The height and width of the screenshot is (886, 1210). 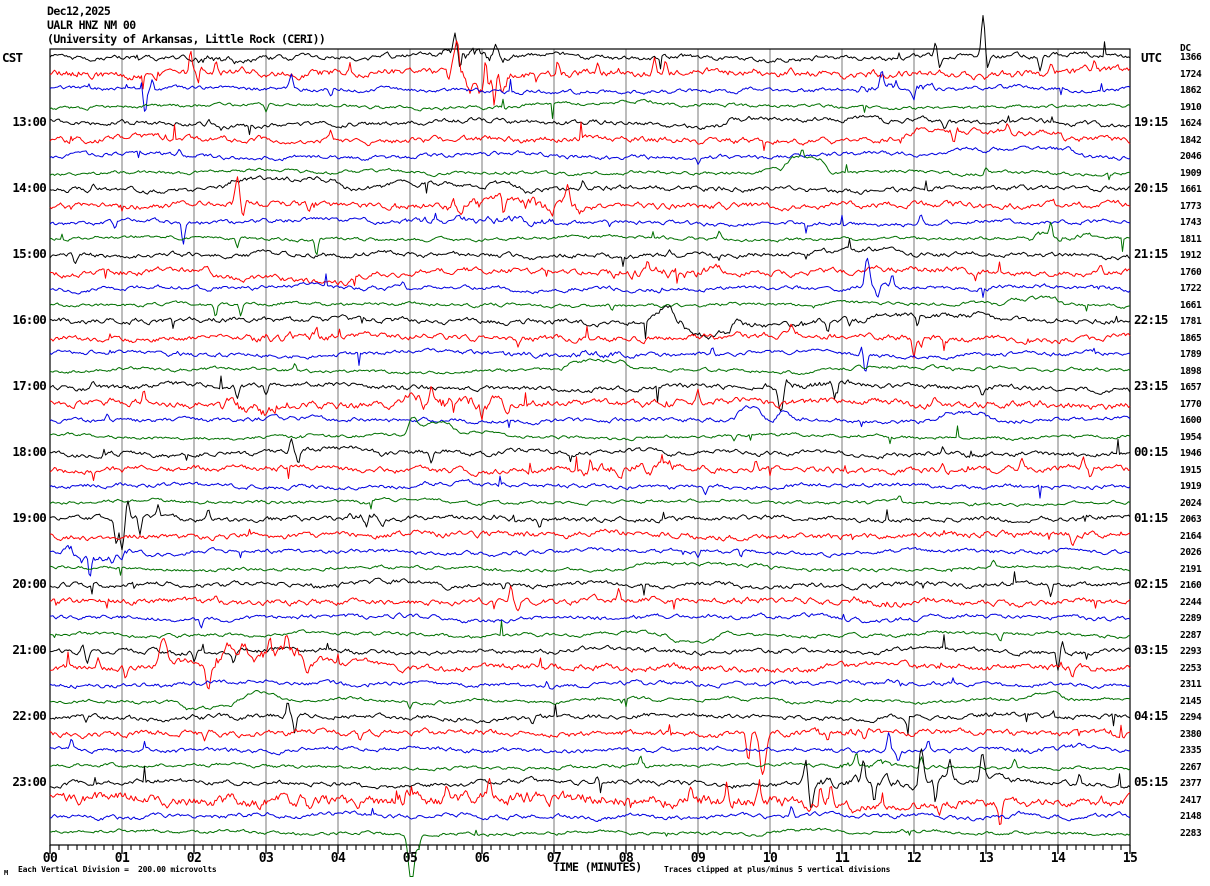 What do you see at coordinates (1191, 503) in the screenshot?
I see `dc-offset-value: 2024` at bounding box center [1191, 503].